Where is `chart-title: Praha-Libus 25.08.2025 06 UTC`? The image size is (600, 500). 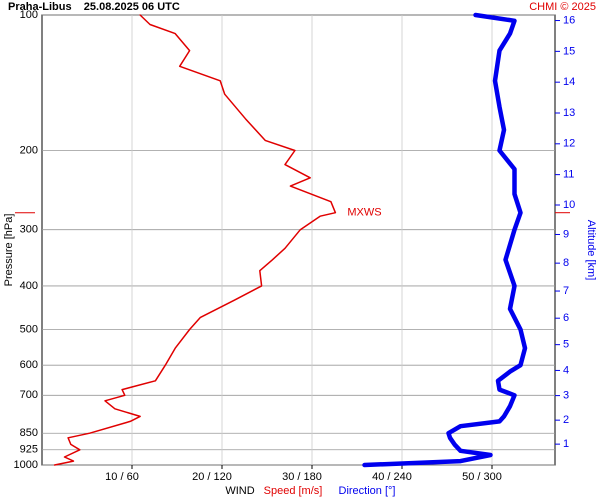 chart-title: Praha-Libus 25.08.2025 06 UTC is located at coordinates (94, 7).